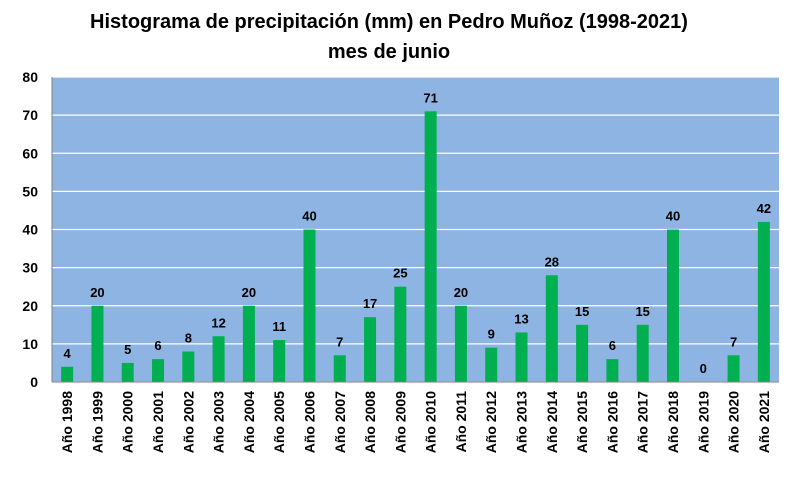  Describe the element at coordinates (461, 422) in the screenshot. I see `x-tick-label: Año 2011` at that location.